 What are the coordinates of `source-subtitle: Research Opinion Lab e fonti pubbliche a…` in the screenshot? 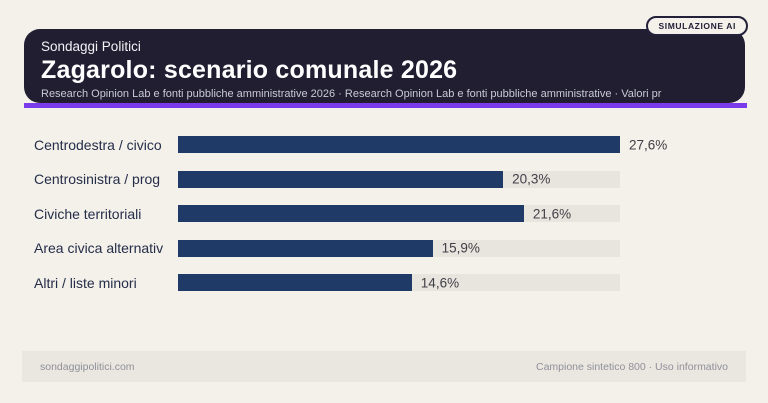 It's located at (351, 94).